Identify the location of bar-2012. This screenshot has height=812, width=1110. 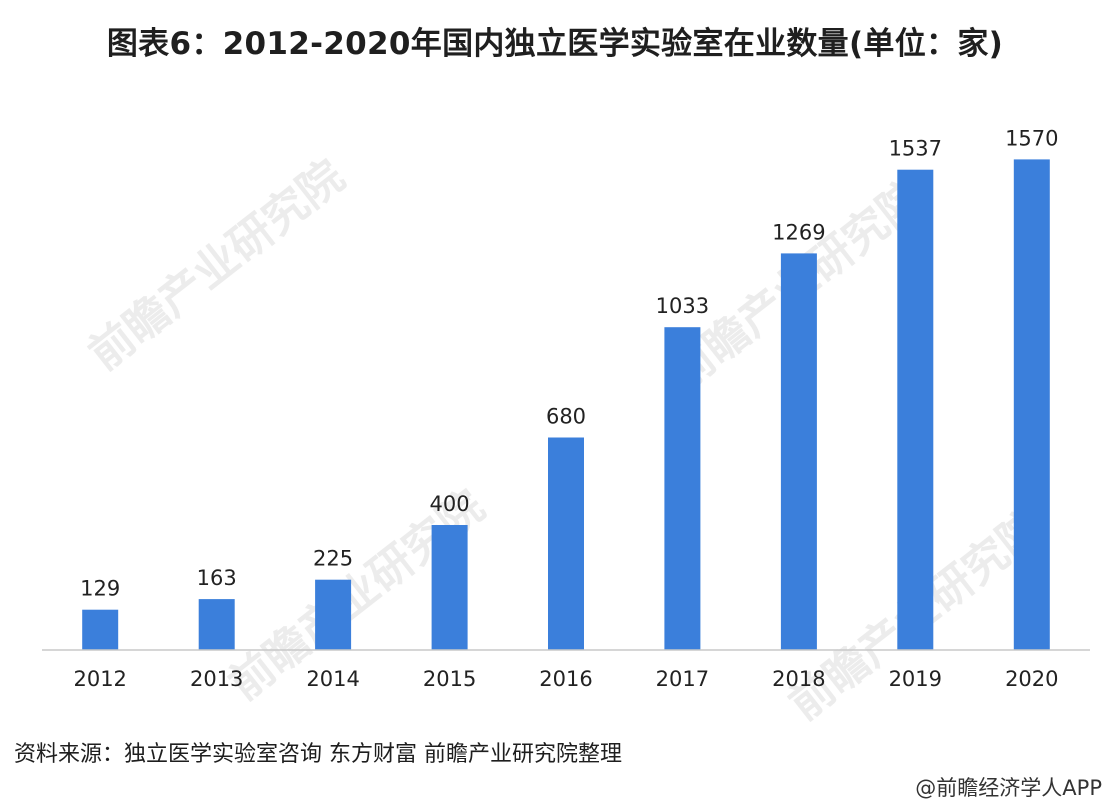
(100, 629).